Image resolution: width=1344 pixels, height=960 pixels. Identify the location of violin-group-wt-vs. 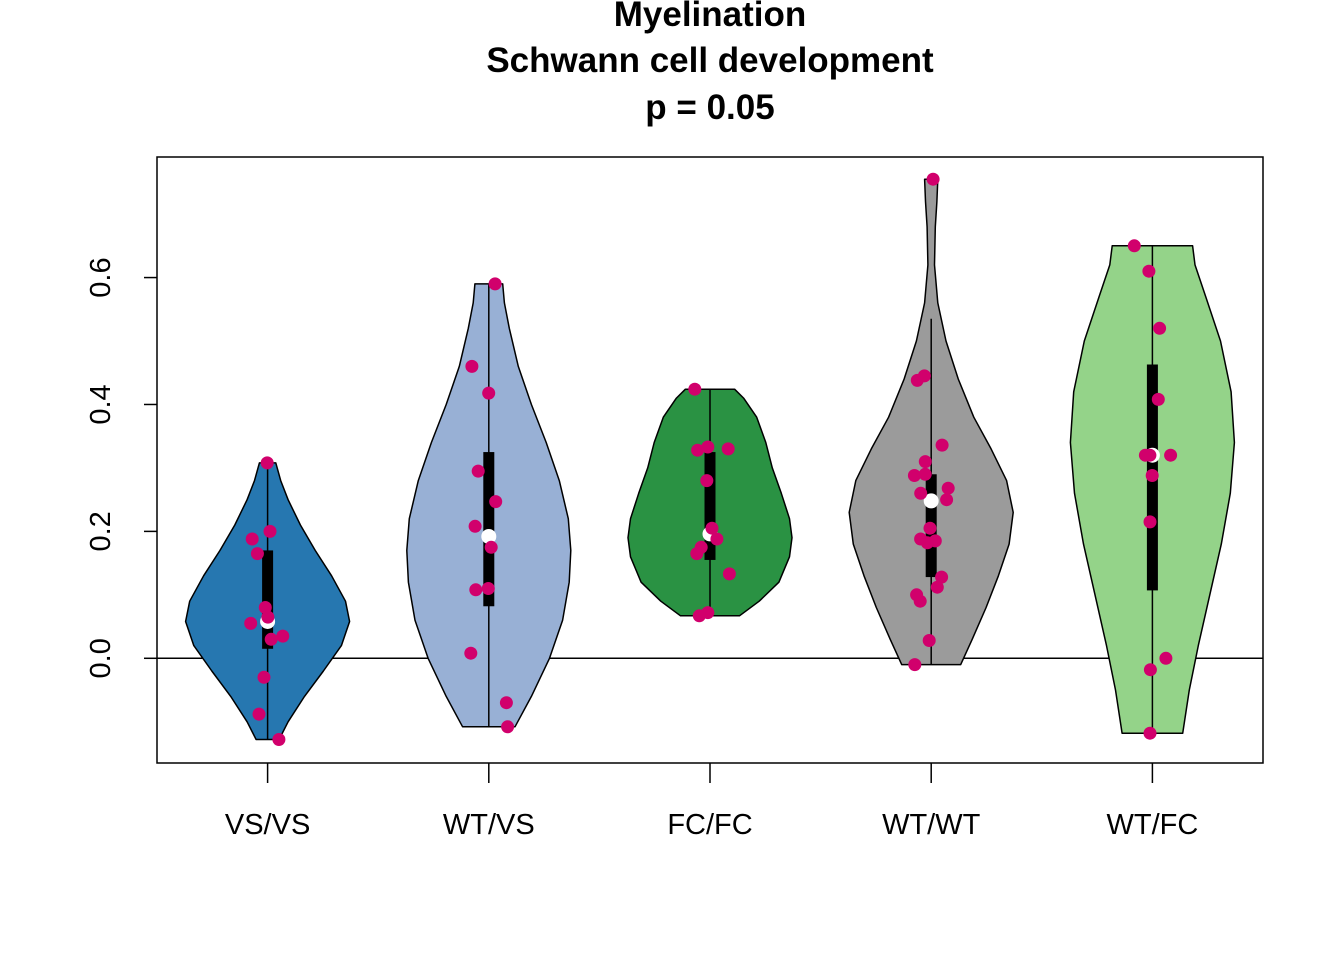
(489, 505).